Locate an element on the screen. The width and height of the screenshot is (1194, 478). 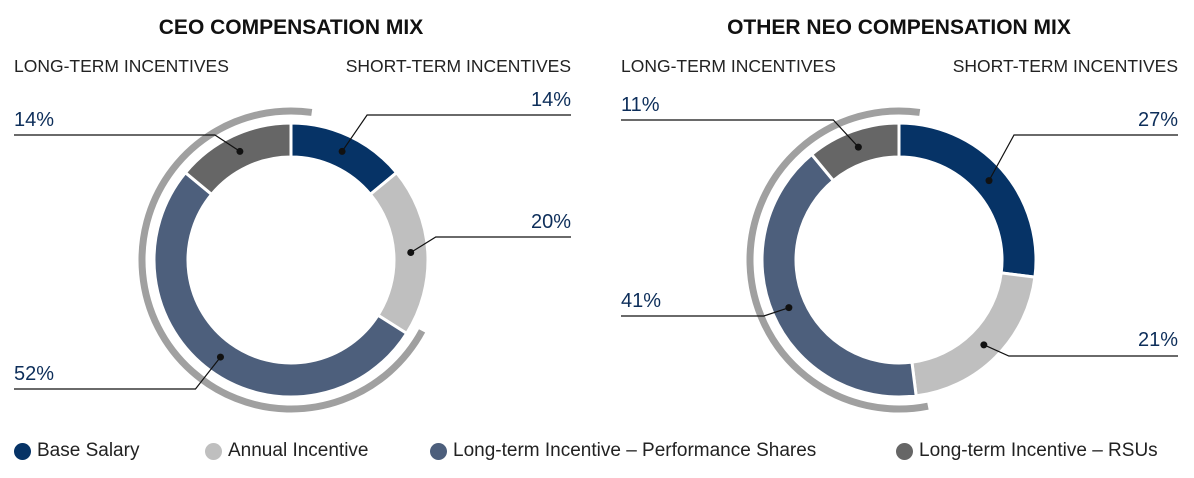
legend-label-lti-performance-shares: Long-term Incentive – Performance Shares is located at coordinates (635, 450).